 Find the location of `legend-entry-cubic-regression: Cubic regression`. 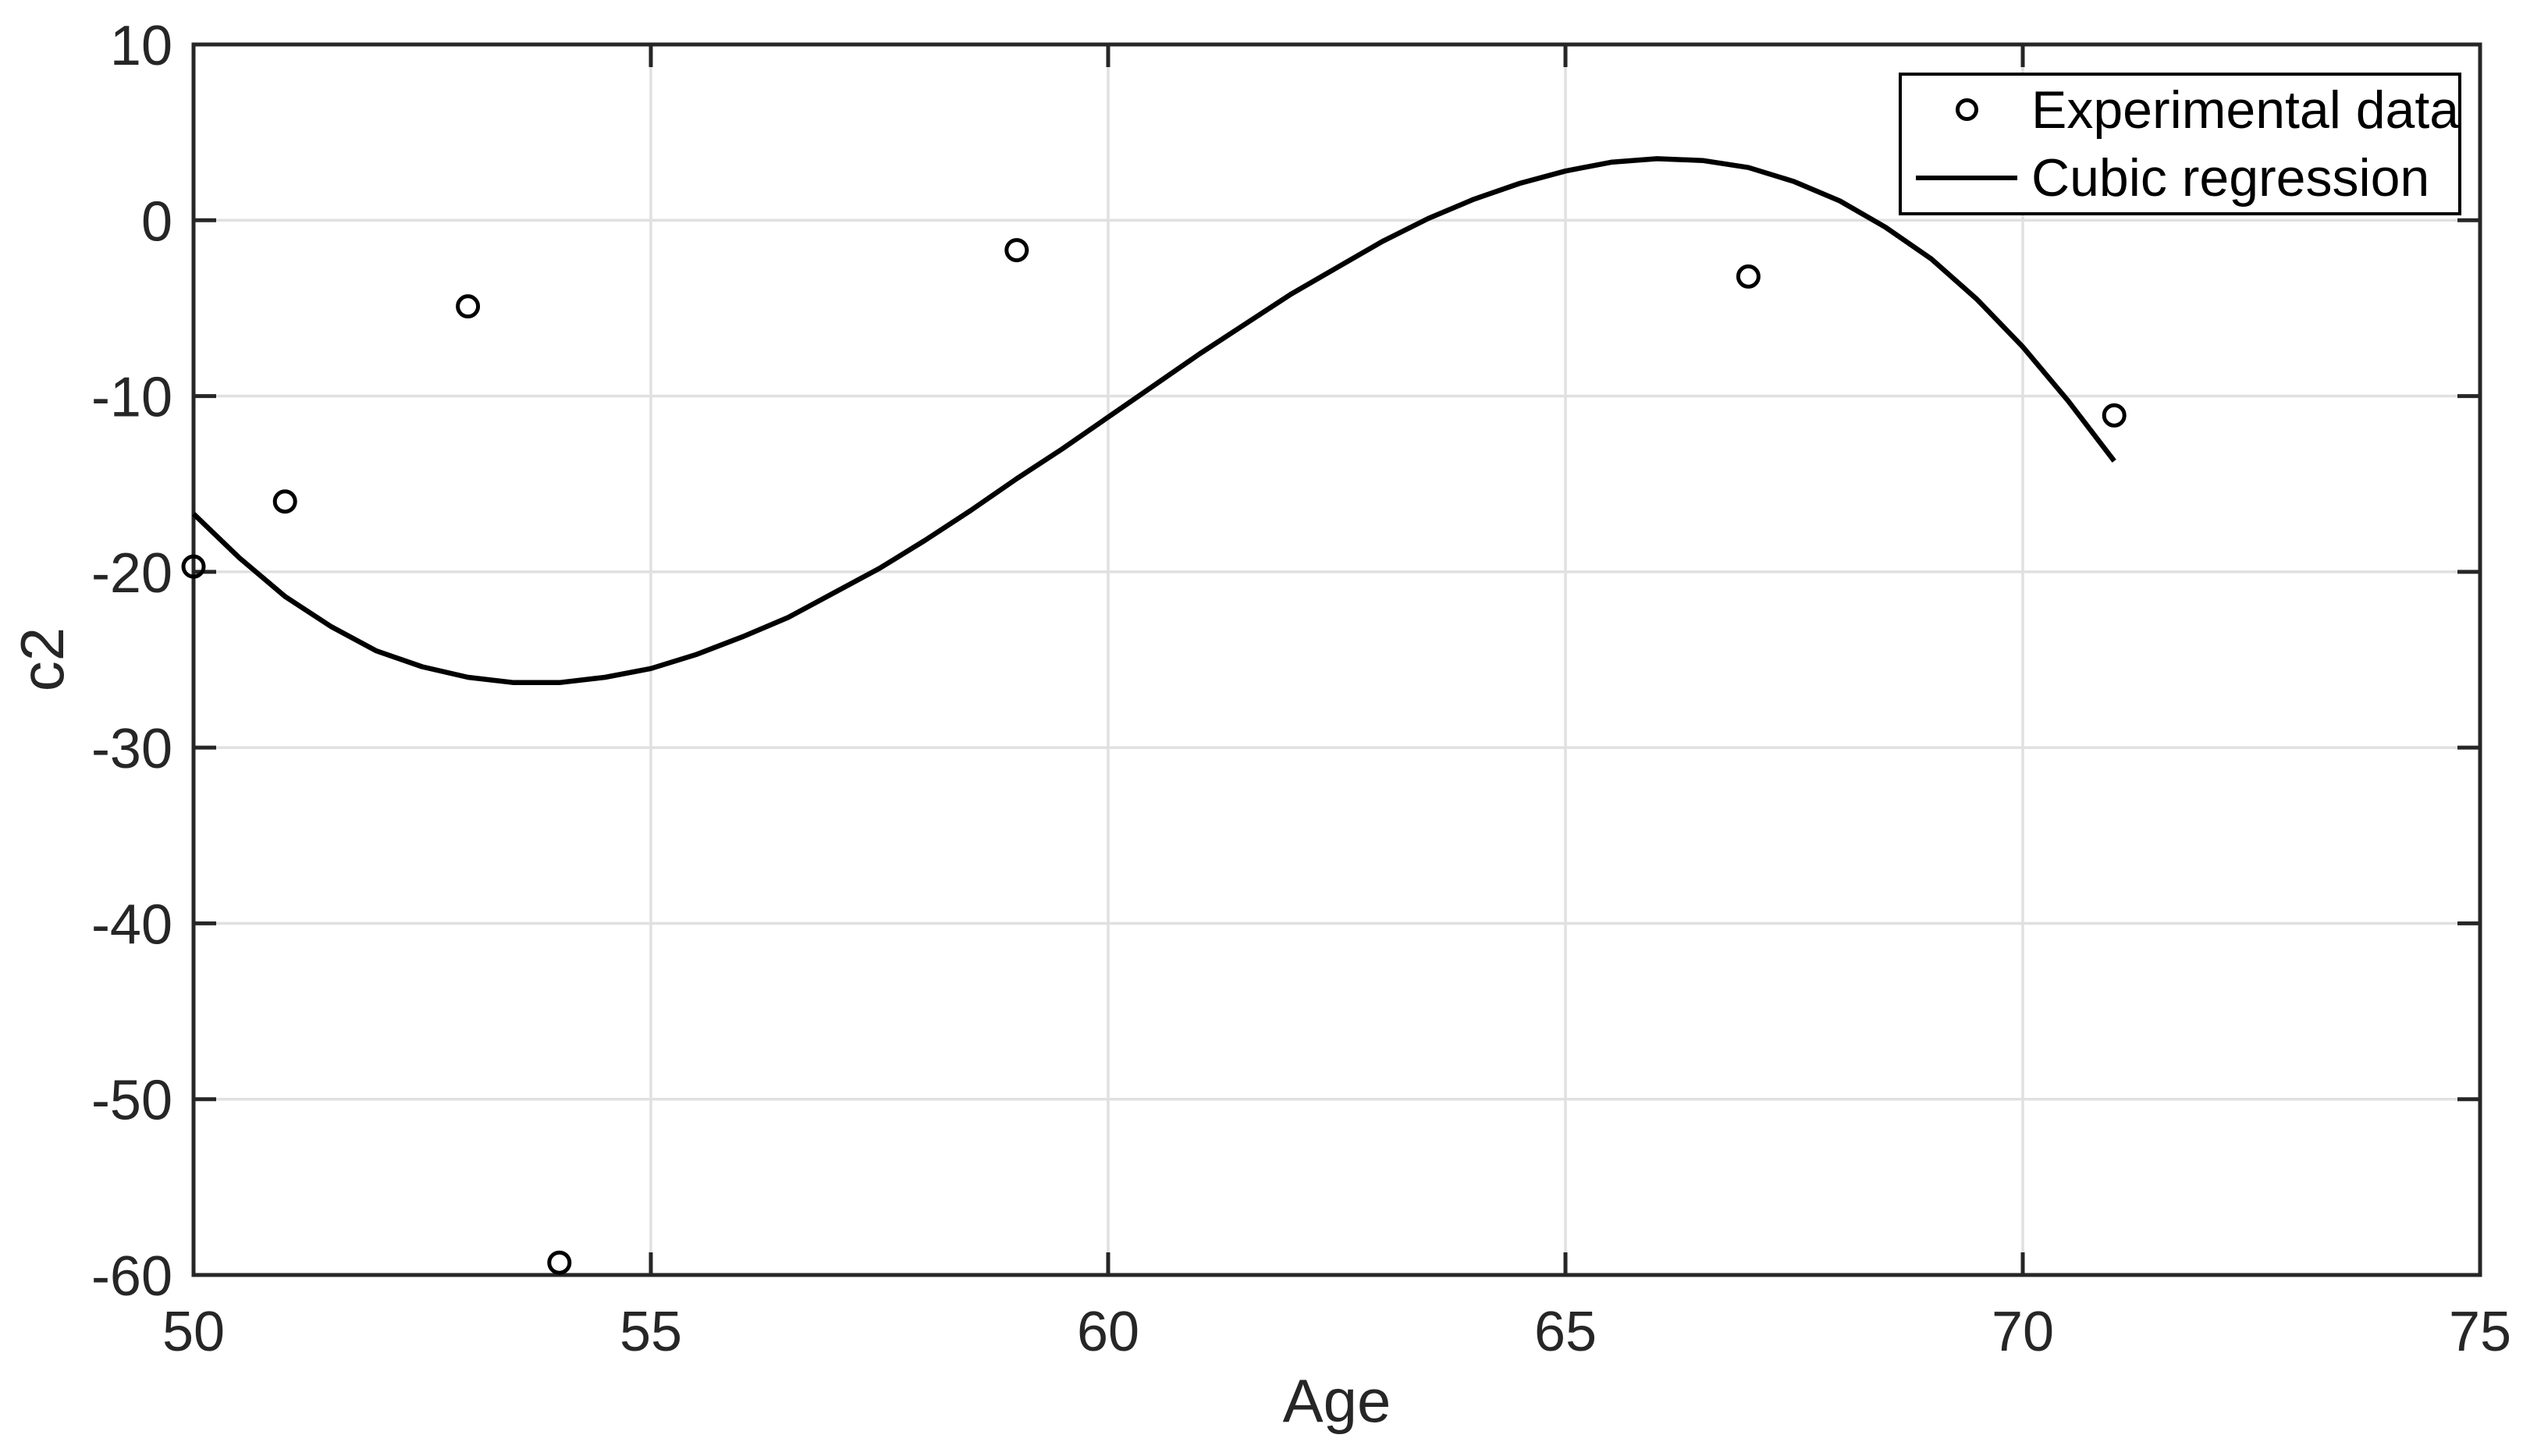

legend-entry-cubic-regression: Cubic regression is located at coordinates (2180, 179).